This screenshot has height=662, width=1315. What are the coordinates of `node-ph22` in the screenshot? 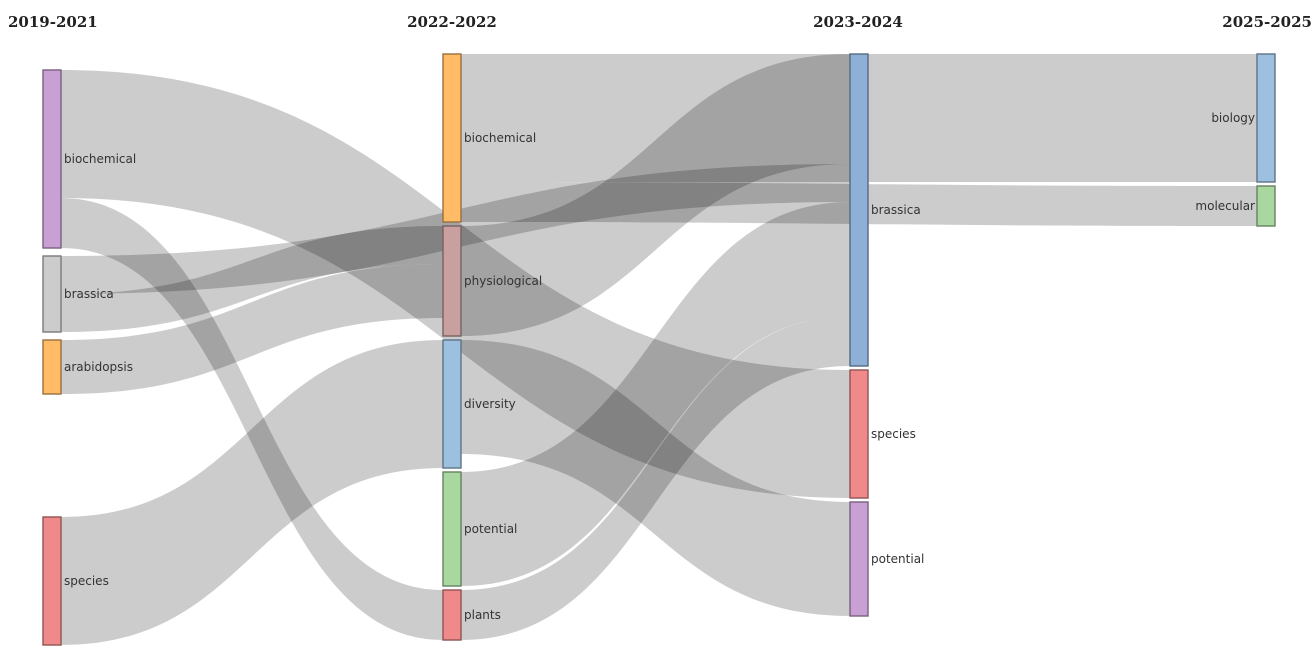 It's located at (452, 281).